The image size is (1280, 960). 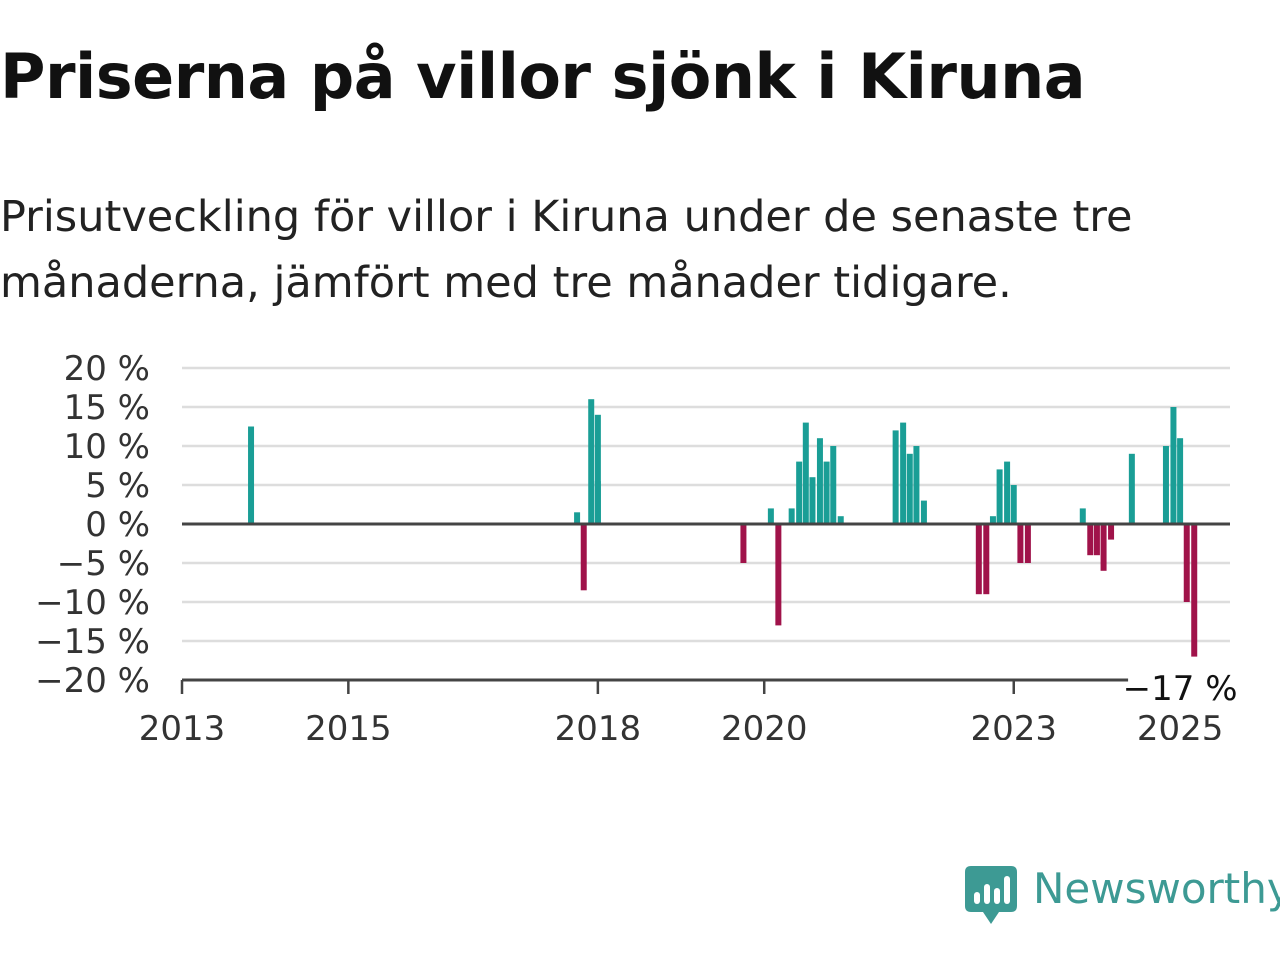 What do you see at coordinates (1180, 724) in the screenshot?
I see `x-tick-label: 2025` at bounding box center [1180, 724].